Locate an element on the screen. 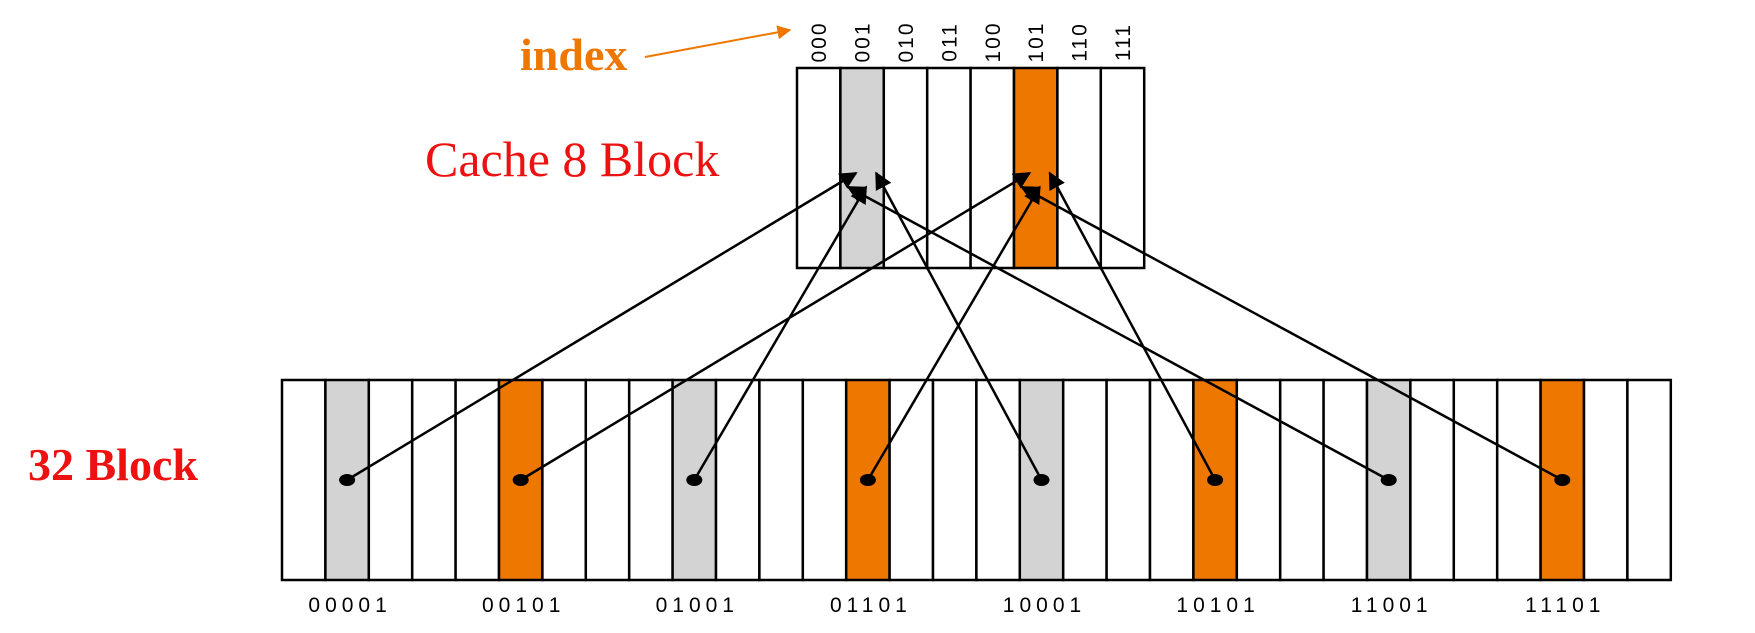 The width and height of the screenshot is (1755, 633). cache-index-001: 001 is located at coordinates (863, 41).